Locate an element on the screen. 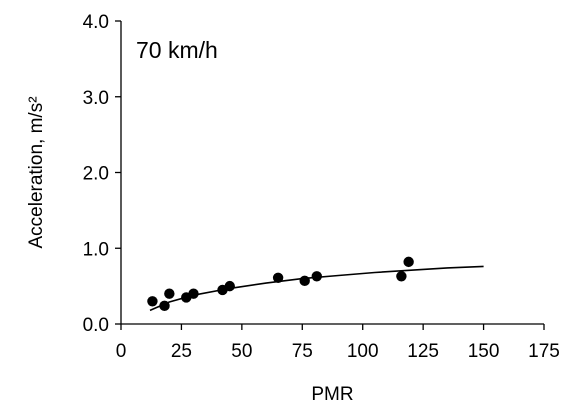 The height and width of the screenshot is (406, 576). x-tick-label: 75 is located at coordinates (302, 351).